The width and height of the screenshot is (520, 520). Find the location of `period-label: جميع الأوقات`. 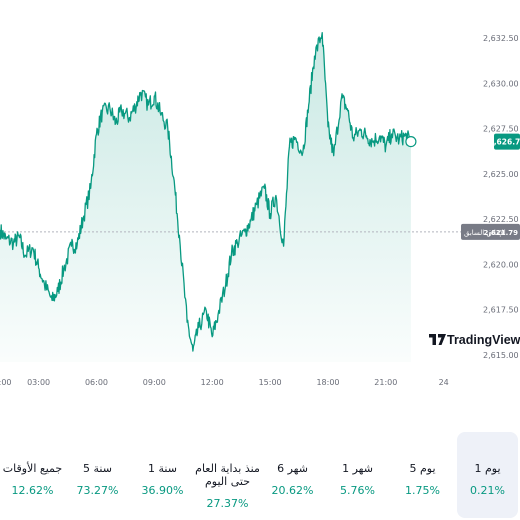

period-label: جميع الأوقات is located at coordinates (32, 468).